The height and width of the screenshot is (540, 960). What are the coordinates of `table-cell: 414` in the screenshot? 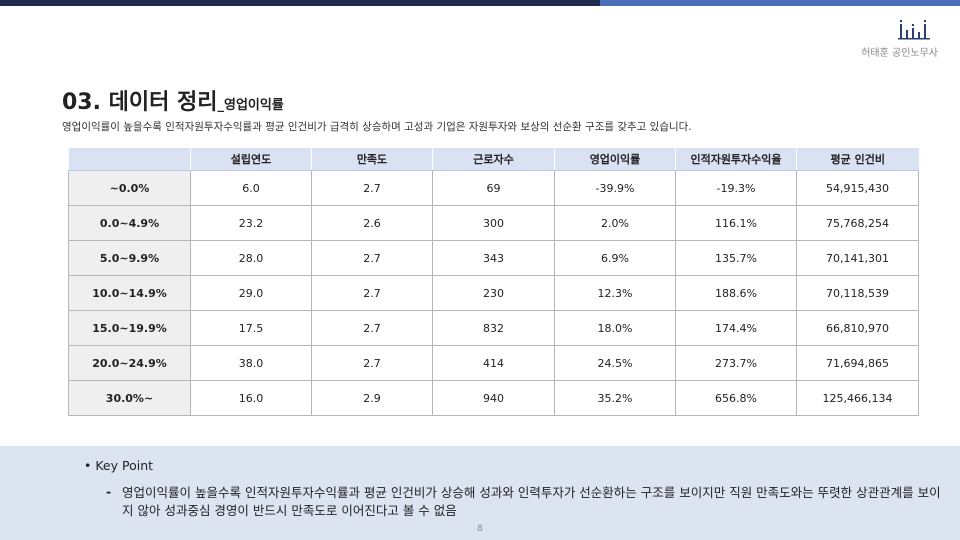 It's located at (493, 363).